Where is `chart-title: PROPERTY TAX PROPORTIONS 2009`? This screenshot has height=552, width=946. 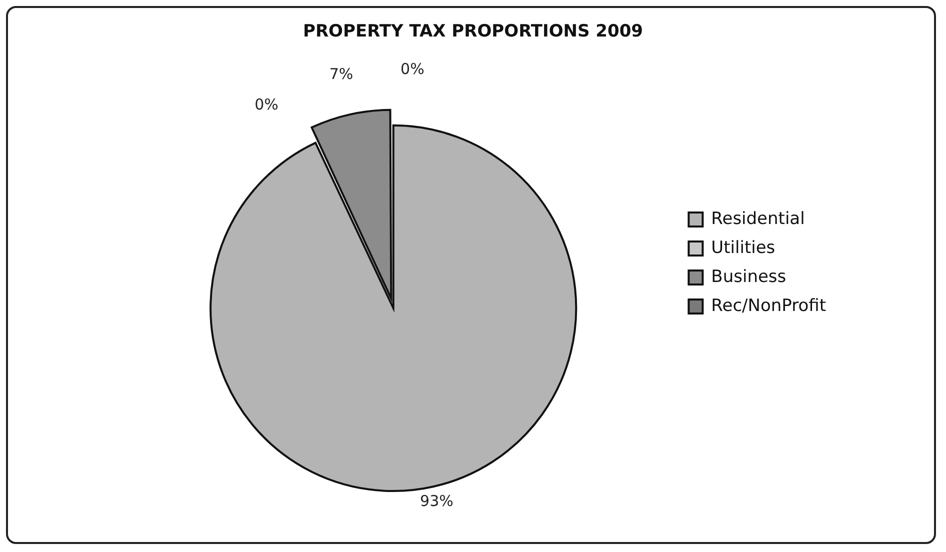 chart-title: PROPERTY TAX PROPORTIONS 2009 is located at coordinates (473, 32).